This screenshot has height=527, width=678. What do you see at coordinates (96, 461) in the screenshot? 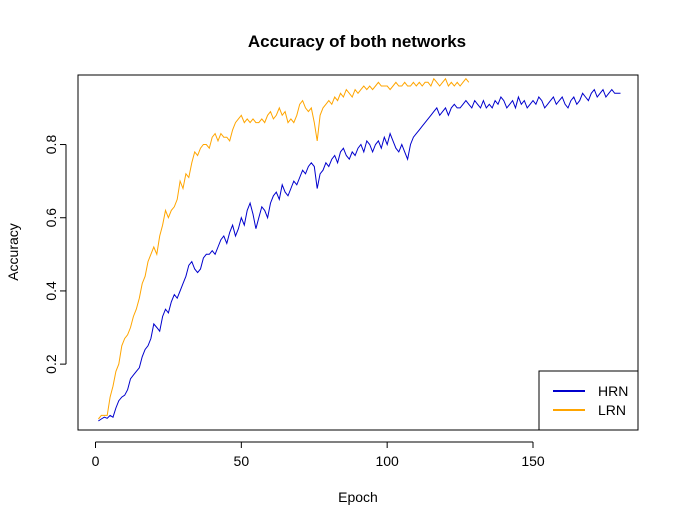
I see `x-tick-label: 0` at bounding box center [96, 461].